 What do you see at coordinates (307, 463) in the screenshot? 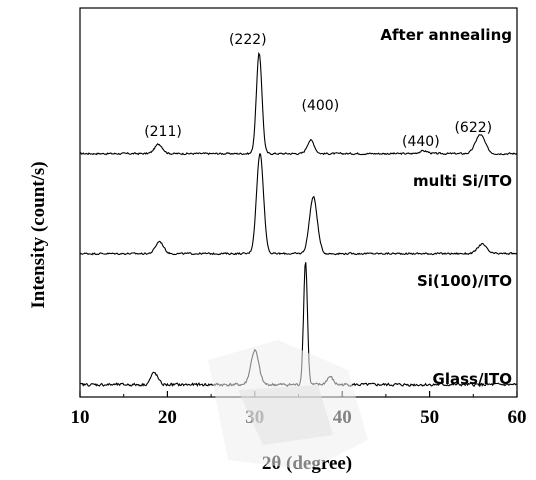
I see `x-axis-label: 2θ (degree)` at bounding box center [307, 463].